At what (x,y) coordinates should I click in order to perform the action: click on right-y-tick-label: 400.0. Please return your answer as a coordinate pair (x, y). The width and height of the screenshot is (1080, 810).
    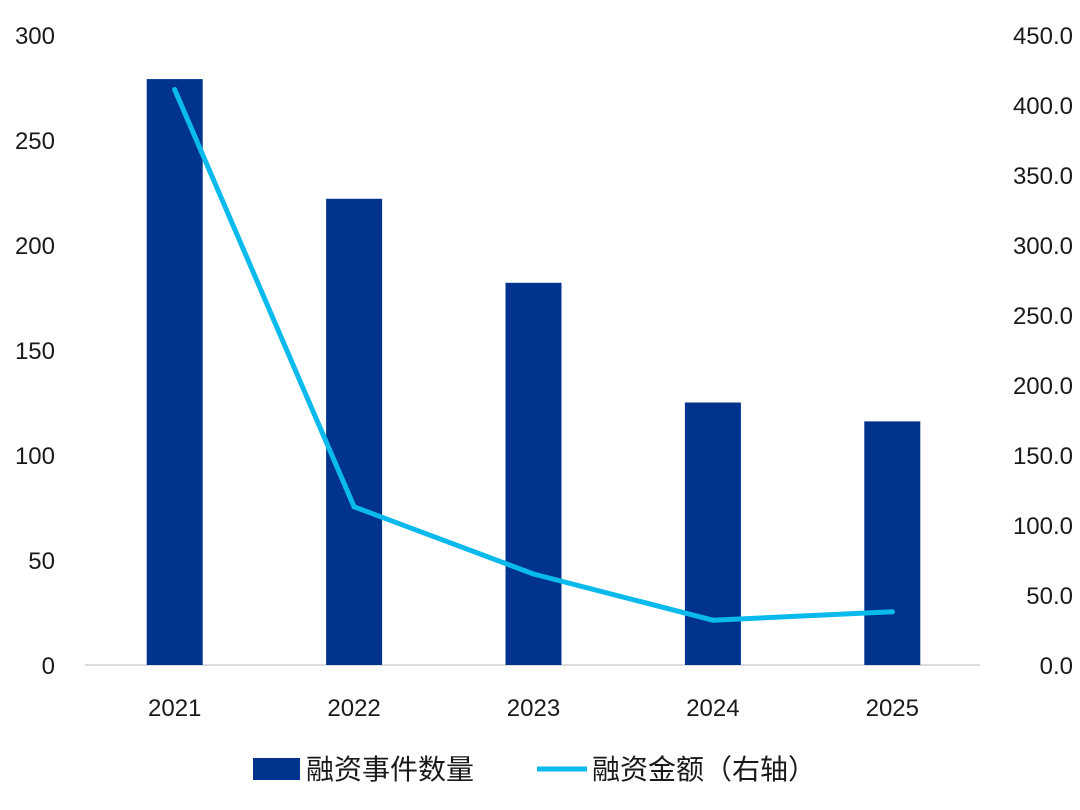
    Looking at the image, I should click on (1043, 106).